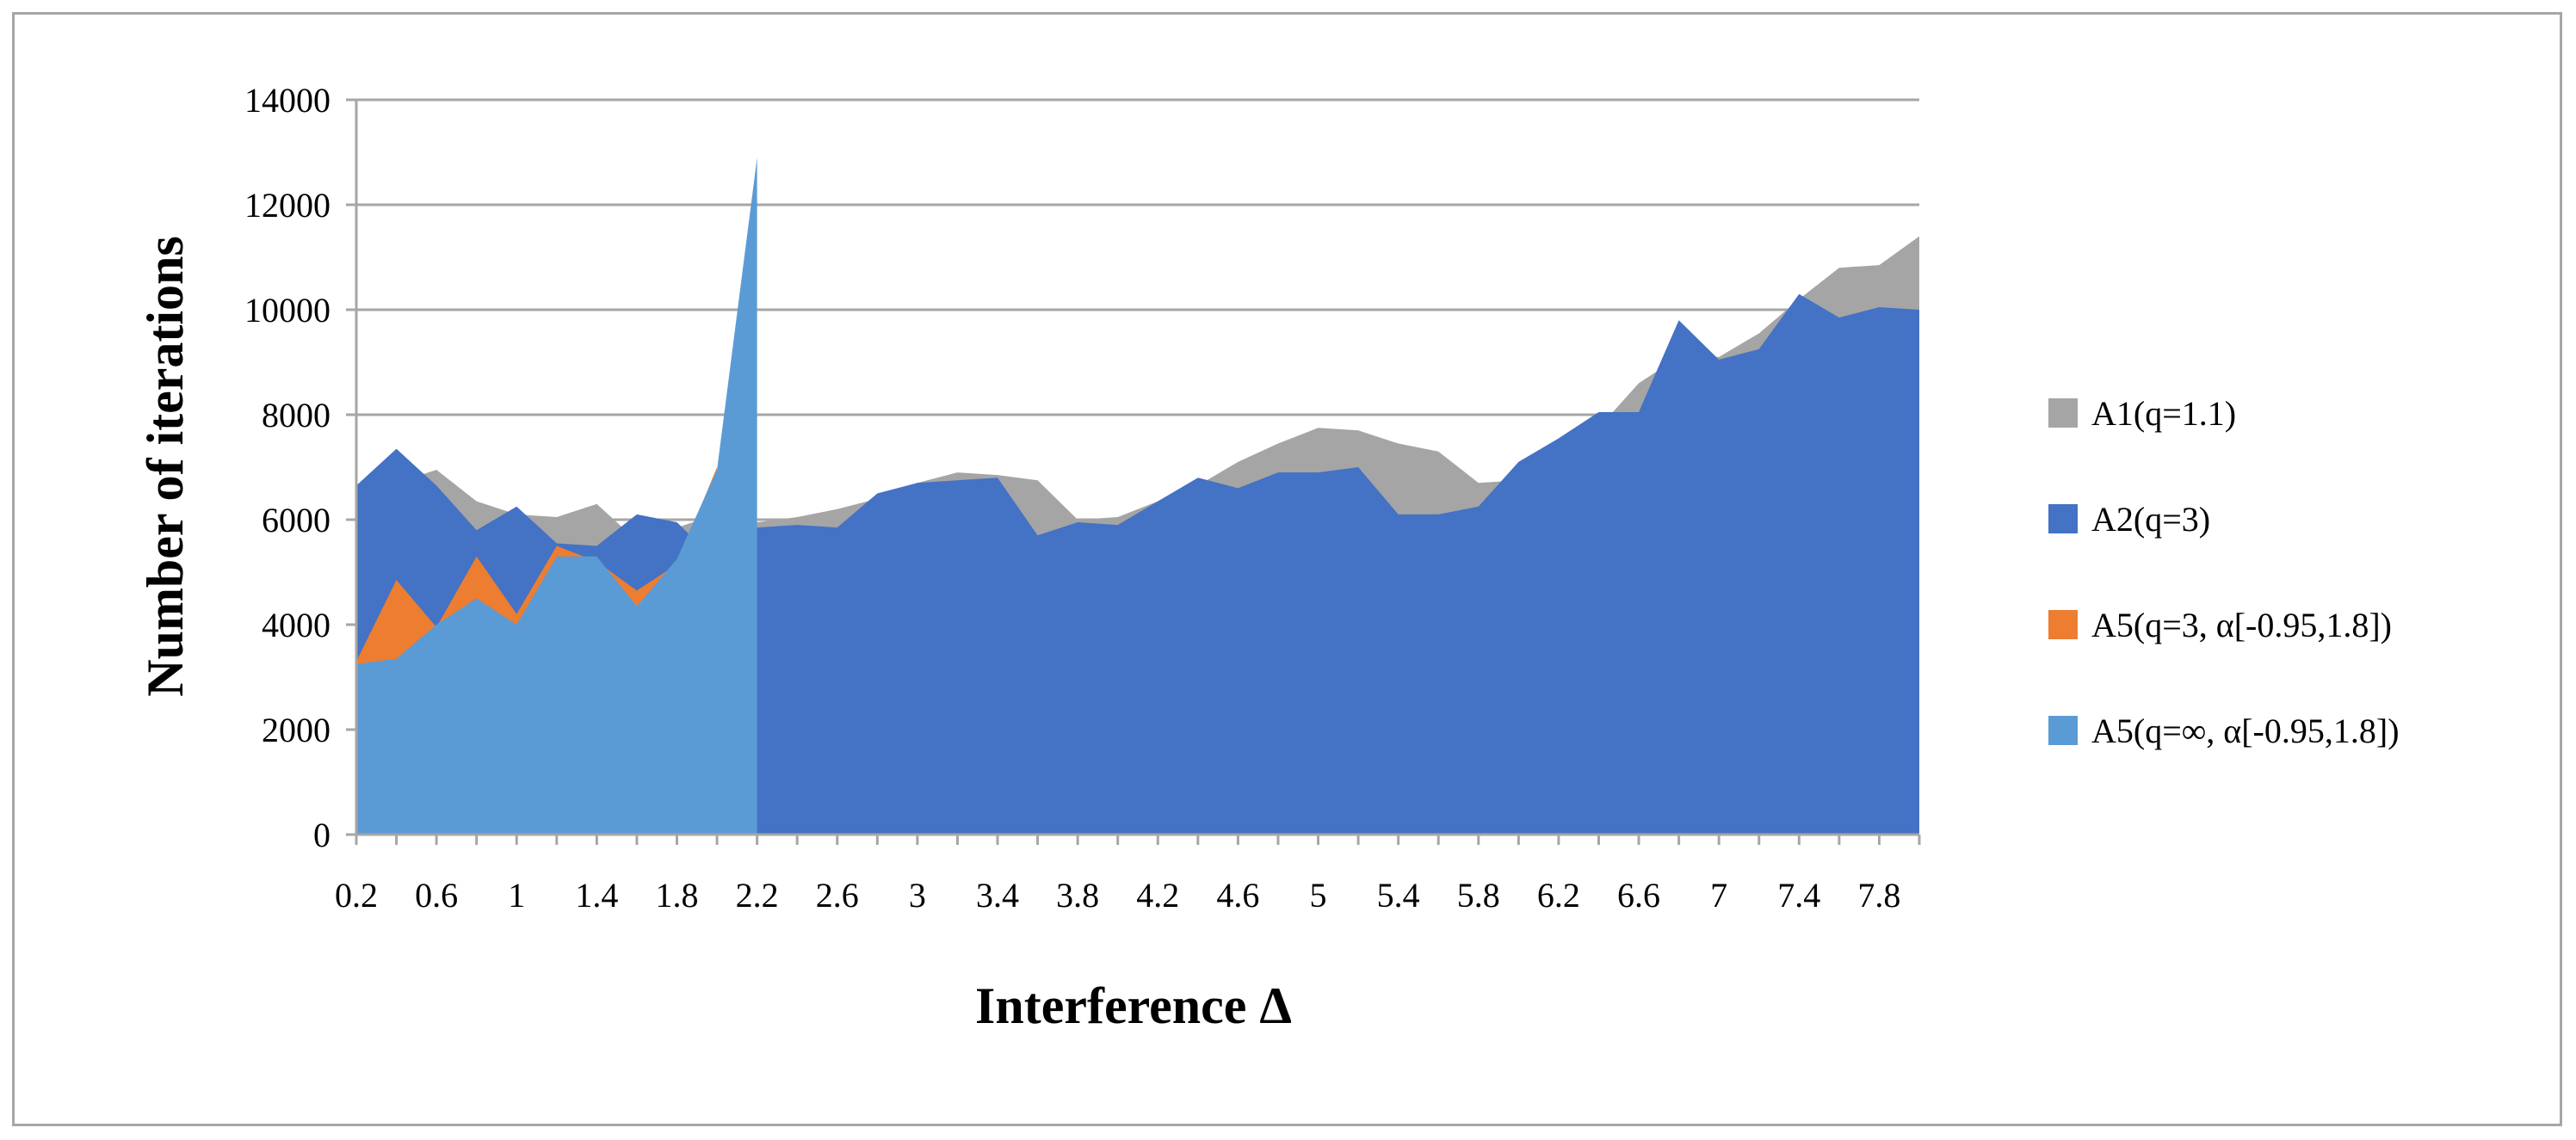 Image resolution: width=2576 pixels, height=1140 pixels. Describe the element at coordinates (1558, 895) in the screenshot. I see `x-tick-label: 6.2` at that location.